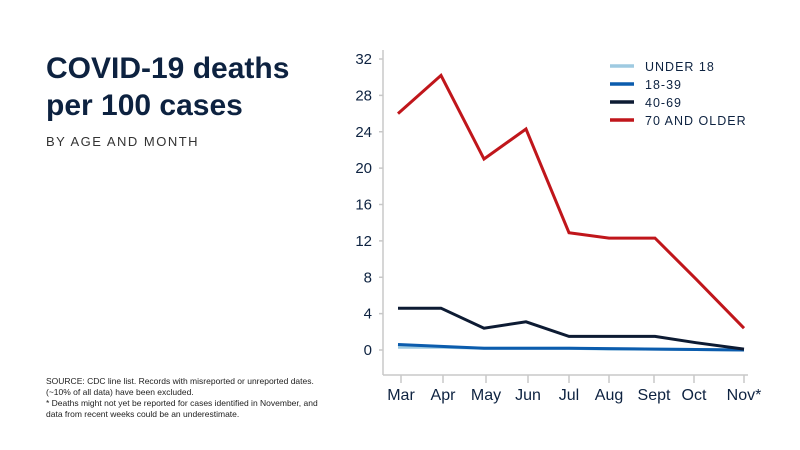 This screenshot has height=450, width=800. What do you see at coordinates (680, 67) in the screenshot?
I see `legend-label: UNDER 18` at bounding box center [680, 67].